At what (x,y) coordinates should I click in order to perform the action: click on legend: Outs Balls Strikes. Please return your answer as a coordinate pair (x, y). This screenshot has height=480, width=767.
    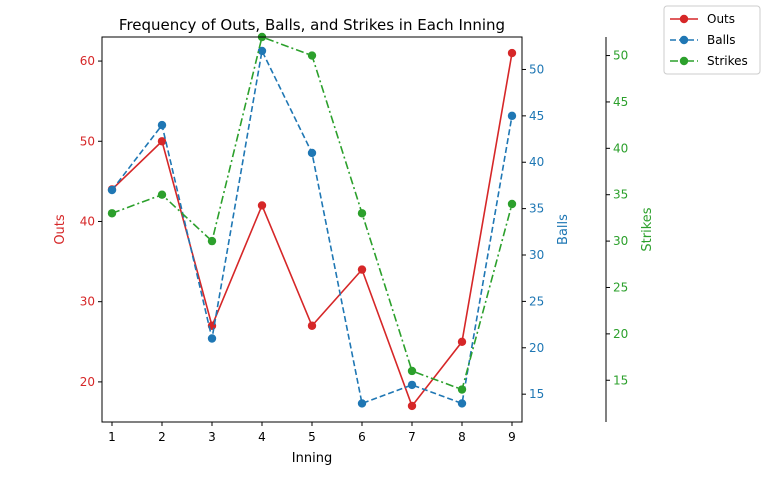
    Looking at the image, I should click on (712, 40).